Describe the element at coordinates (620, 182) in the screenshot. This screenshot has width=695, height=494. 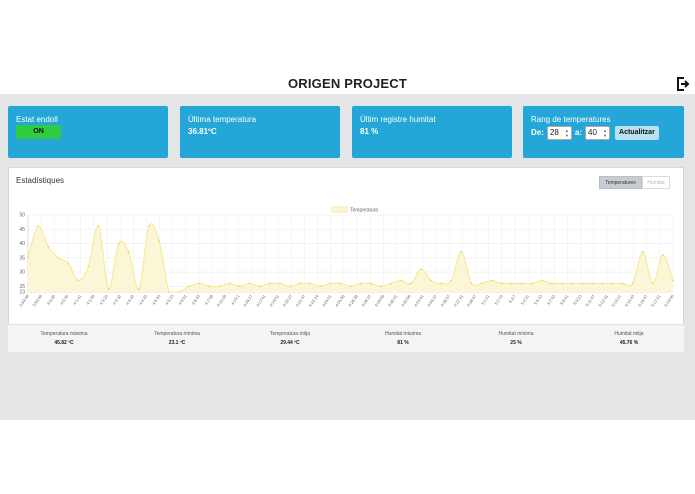
I see `tab-temperatures: Temperatures` at that location.